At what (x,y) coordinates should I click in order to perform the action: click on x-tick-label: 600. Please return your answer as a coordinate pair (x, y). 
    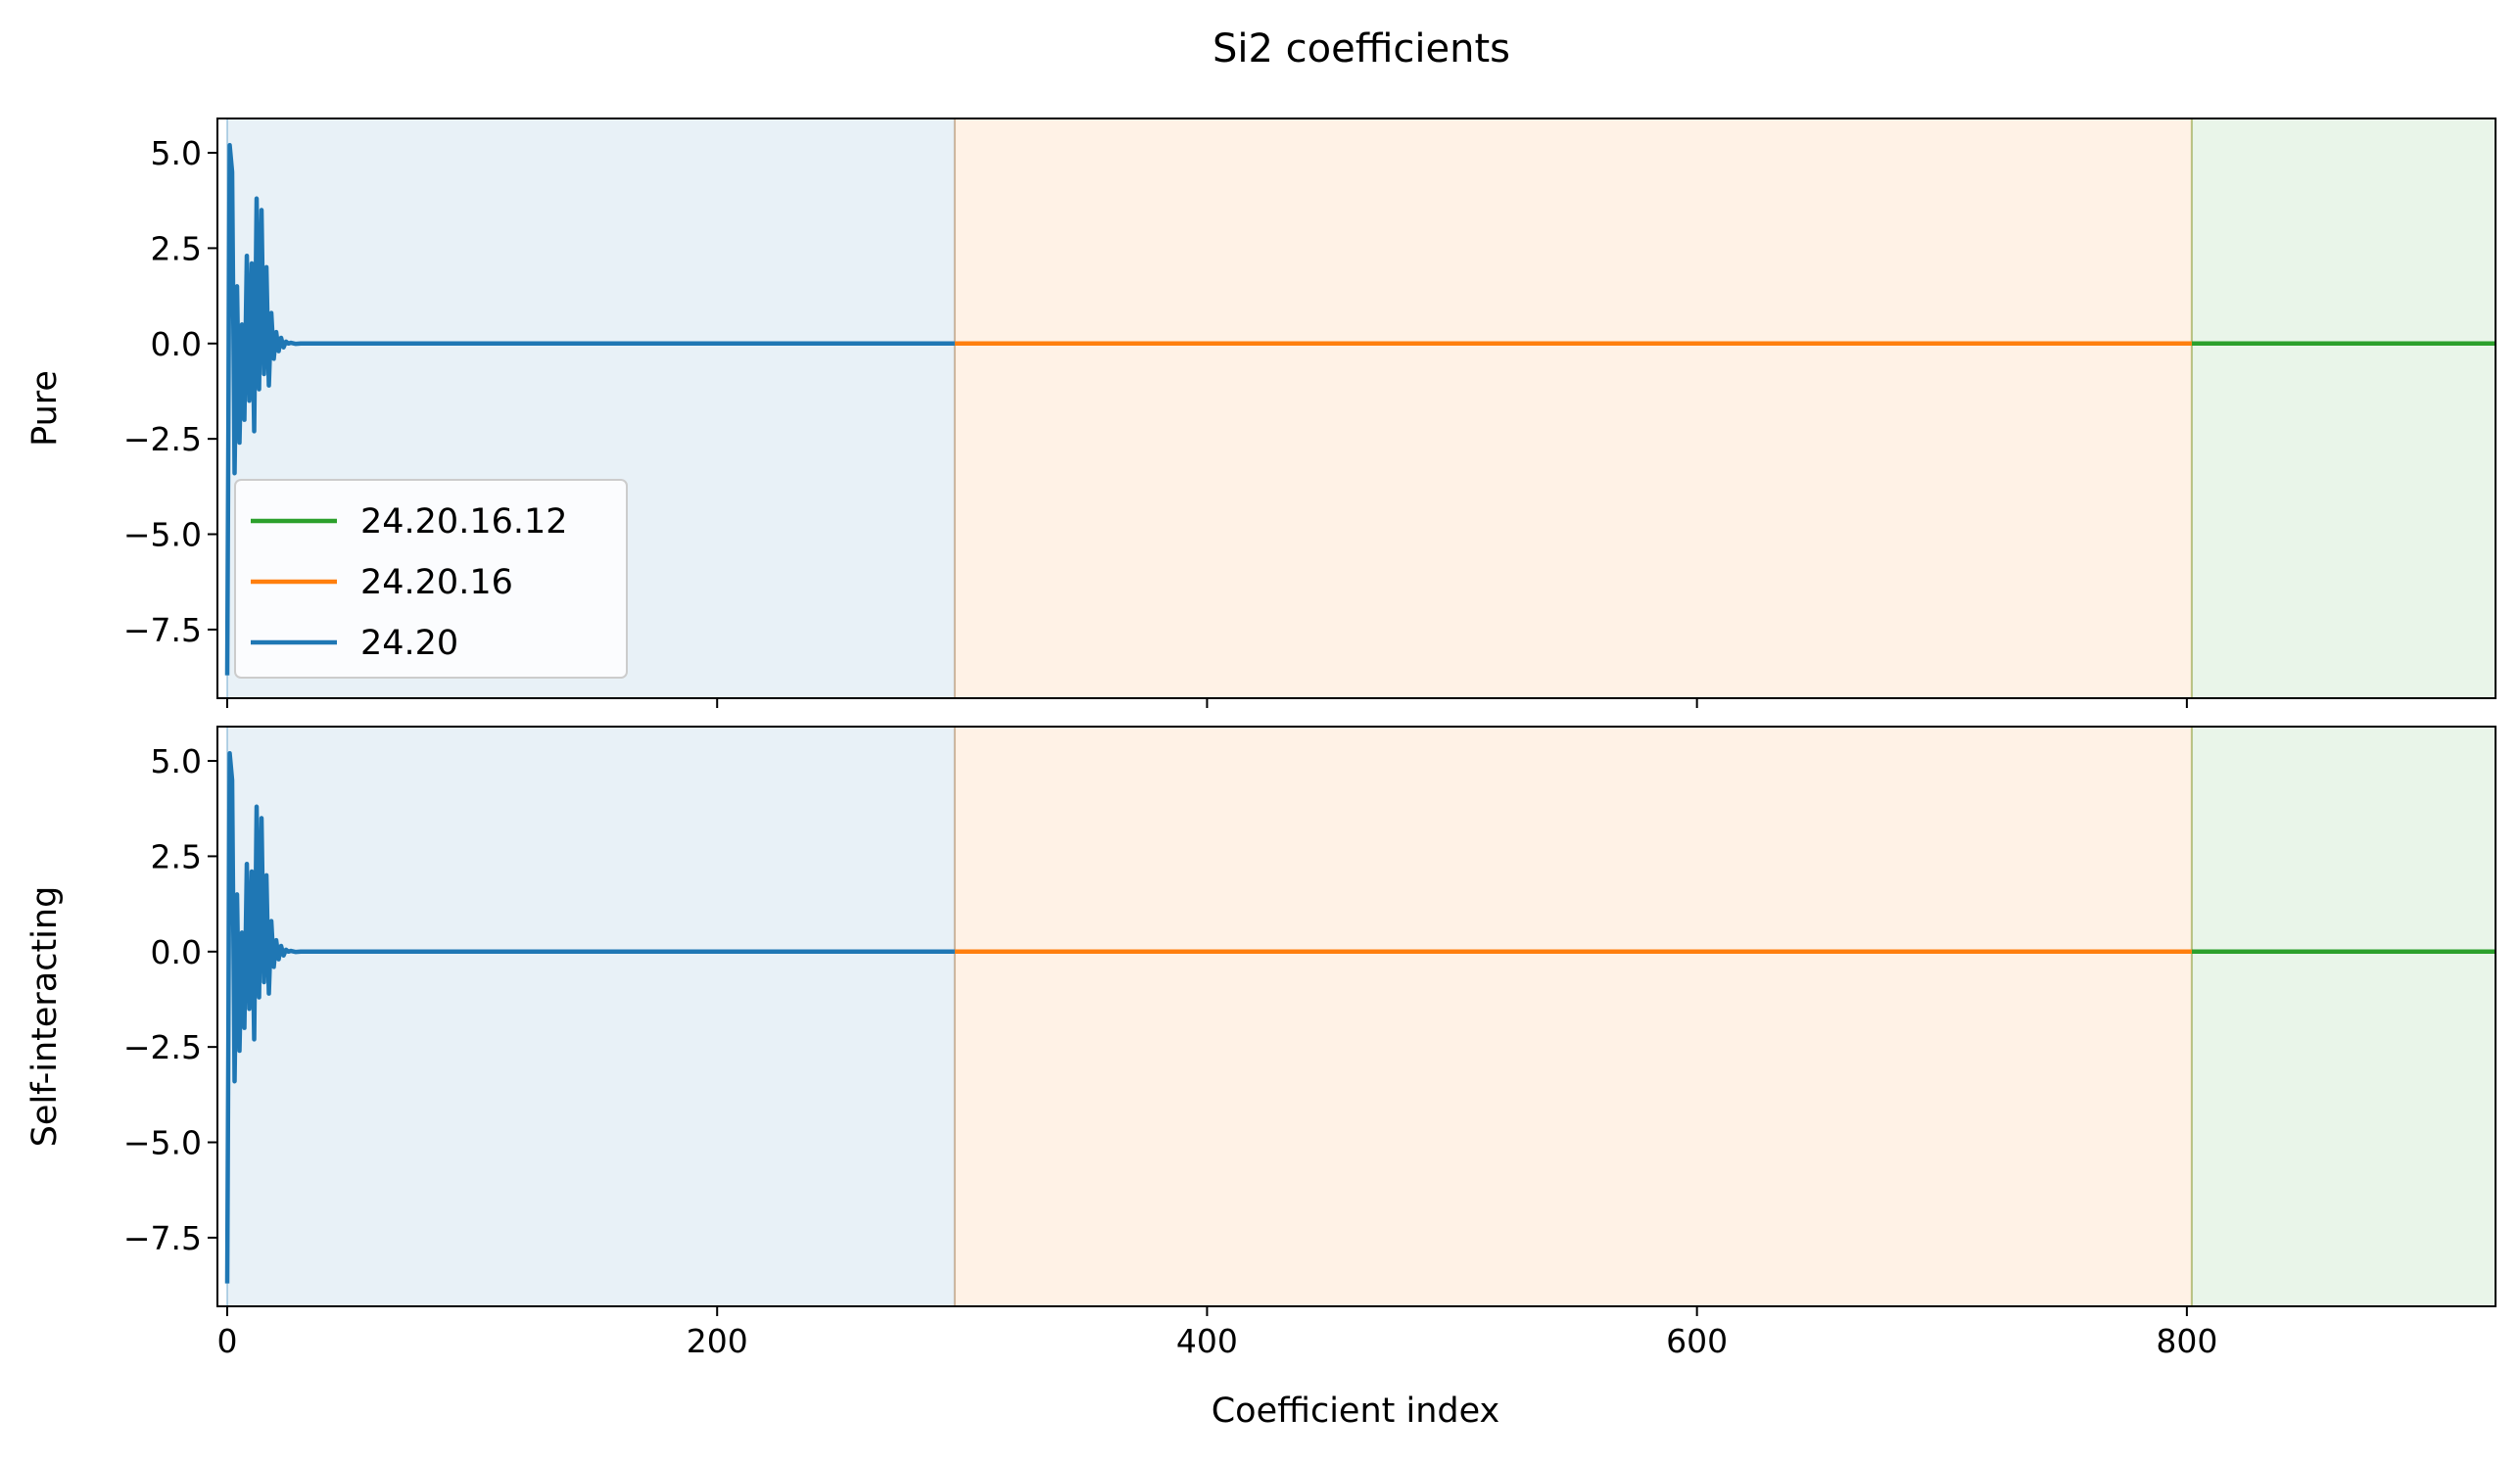
    Looking at the image, I should click on (1697, 1341).